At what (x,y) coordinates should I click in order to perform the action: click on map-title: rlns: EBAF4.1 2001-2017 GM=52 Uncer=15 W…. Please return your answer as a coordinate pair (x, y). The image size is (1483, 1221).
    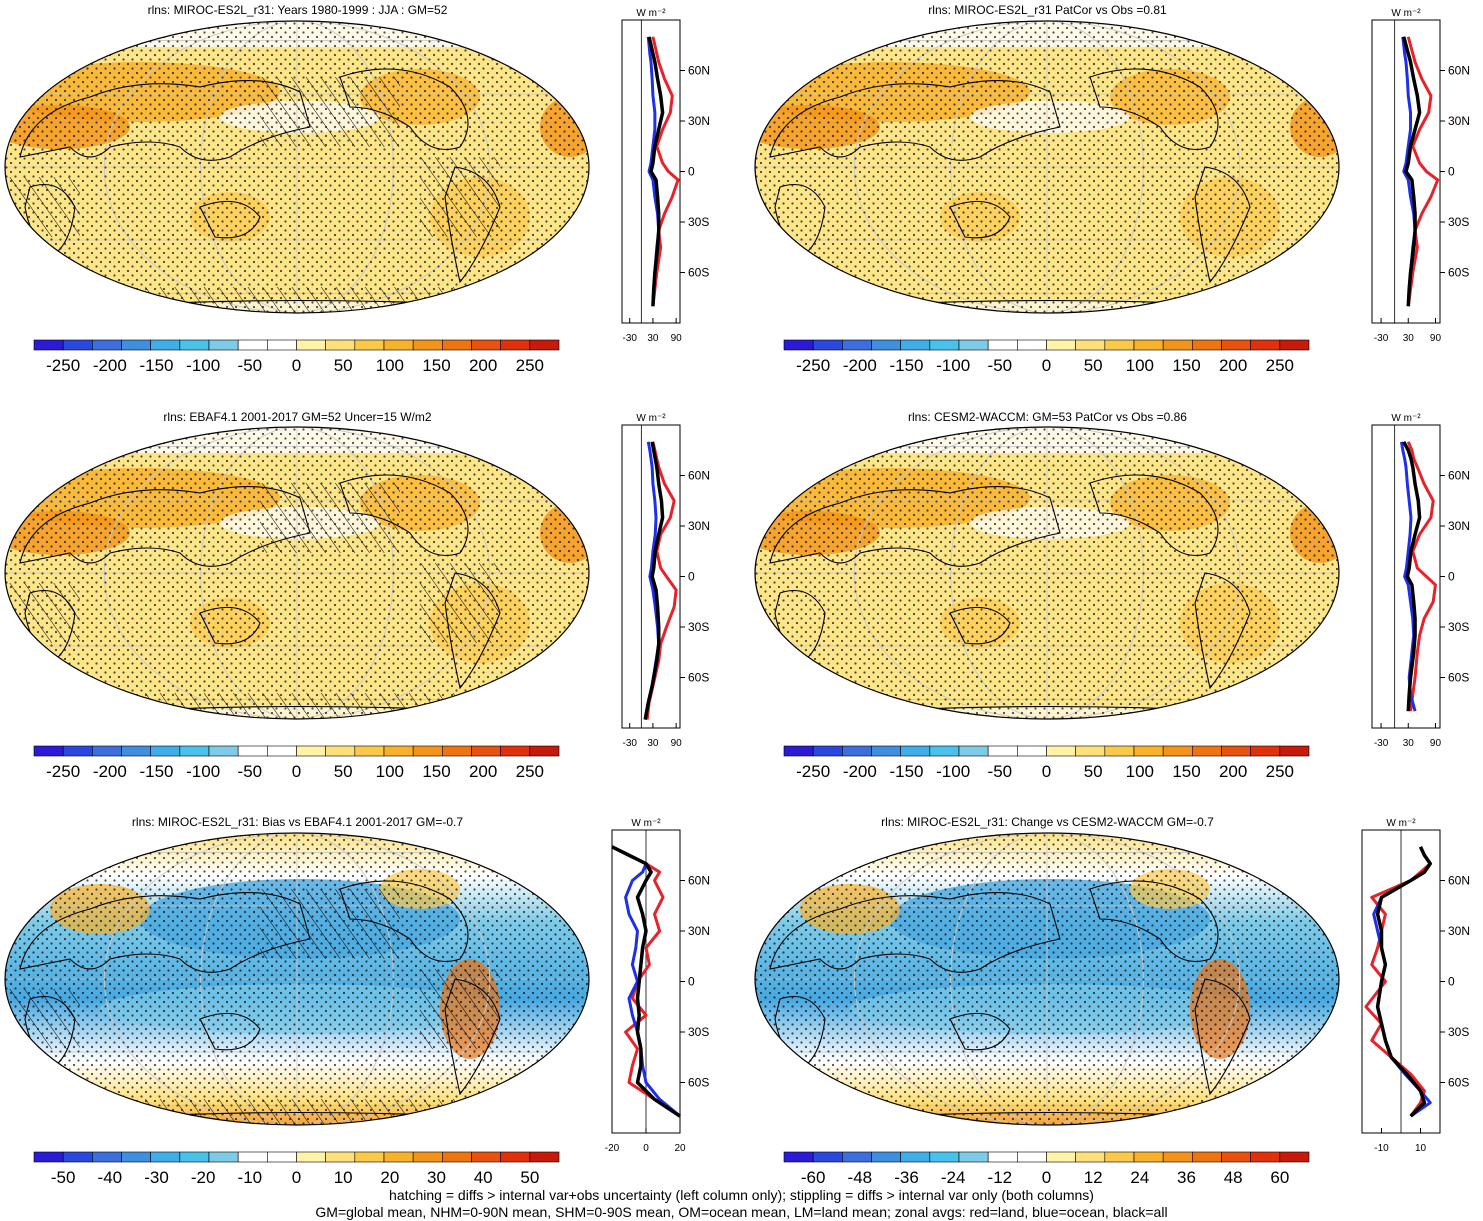
    Looking at the image, I should click on (297, 417).